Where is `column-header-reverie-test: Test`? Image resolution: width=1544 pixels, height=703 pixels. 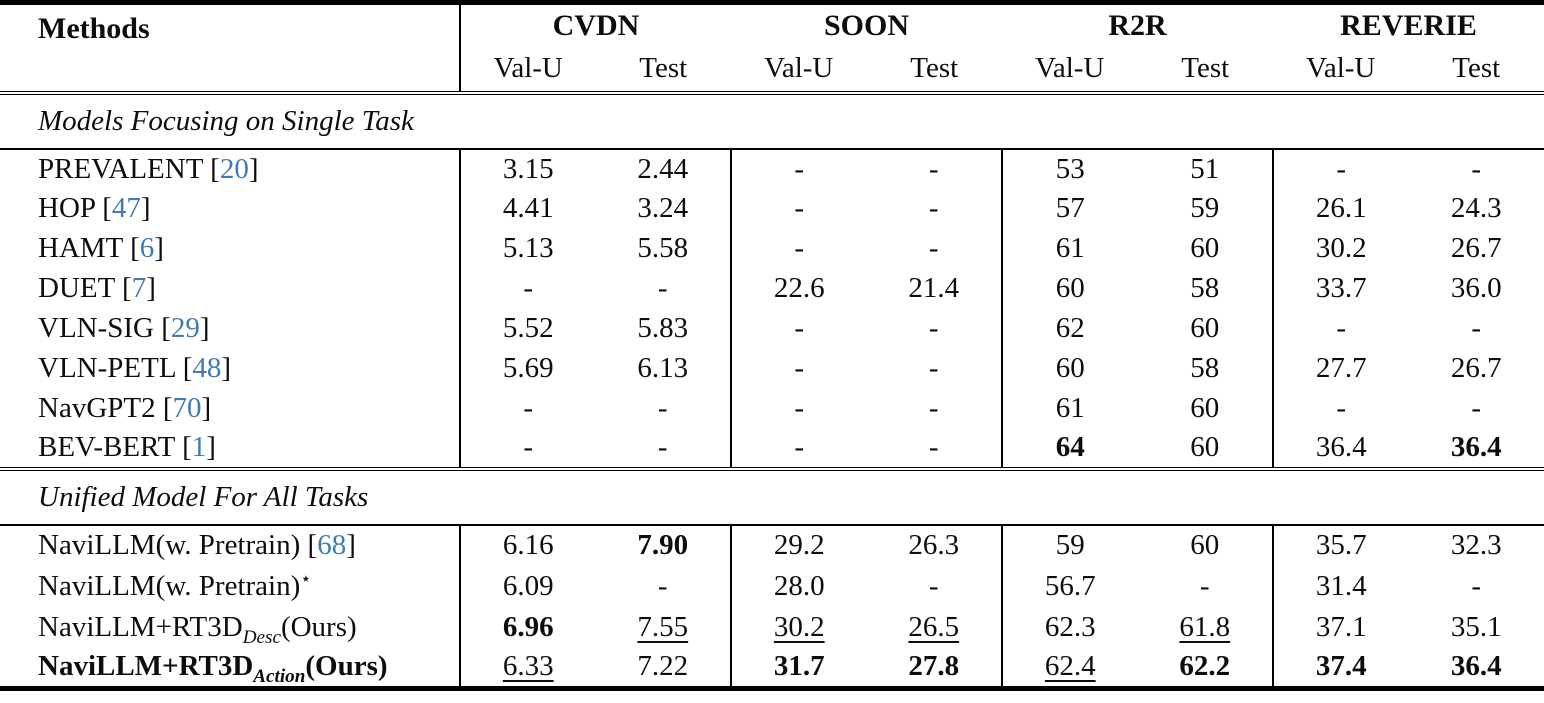
column-header-reverie-test: Test is located at coordinates (1476, 70).